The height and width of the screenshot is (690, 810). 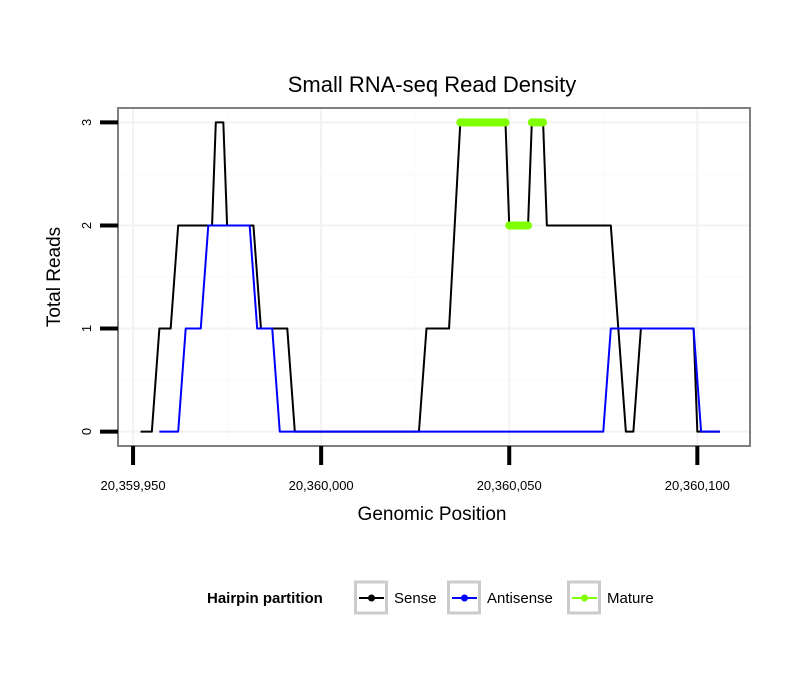 What do you see at coordinates (432, 84) in the screenshot?
I see `chart-title: Small RNA-seq Read Density` at bounding box center [432, 84].